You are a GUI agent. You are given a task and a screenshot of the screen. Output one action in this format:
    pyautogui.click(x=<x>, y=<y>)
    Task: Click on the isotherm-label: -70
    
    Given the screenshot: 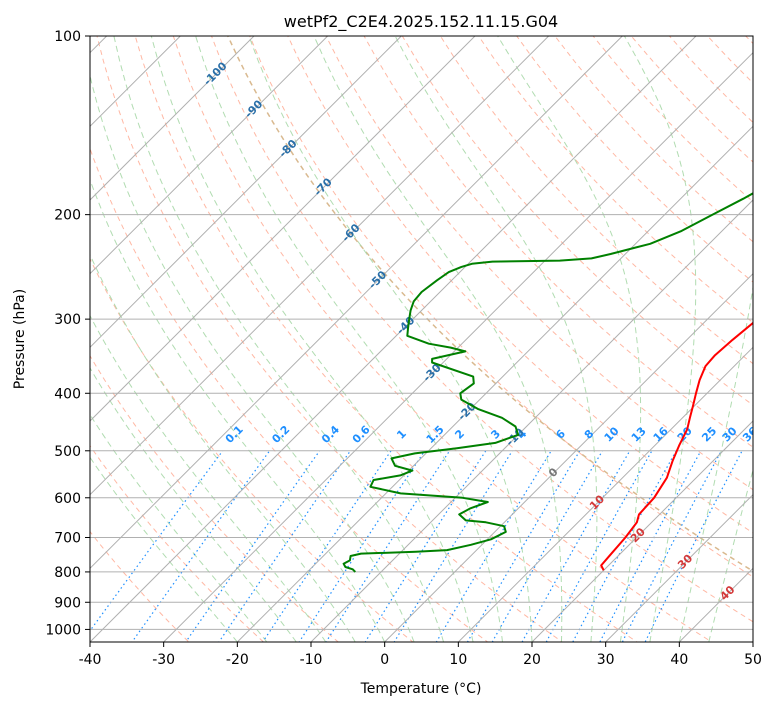 What is the action you would take?
    pyautogui.click(x=323, y=186)
    